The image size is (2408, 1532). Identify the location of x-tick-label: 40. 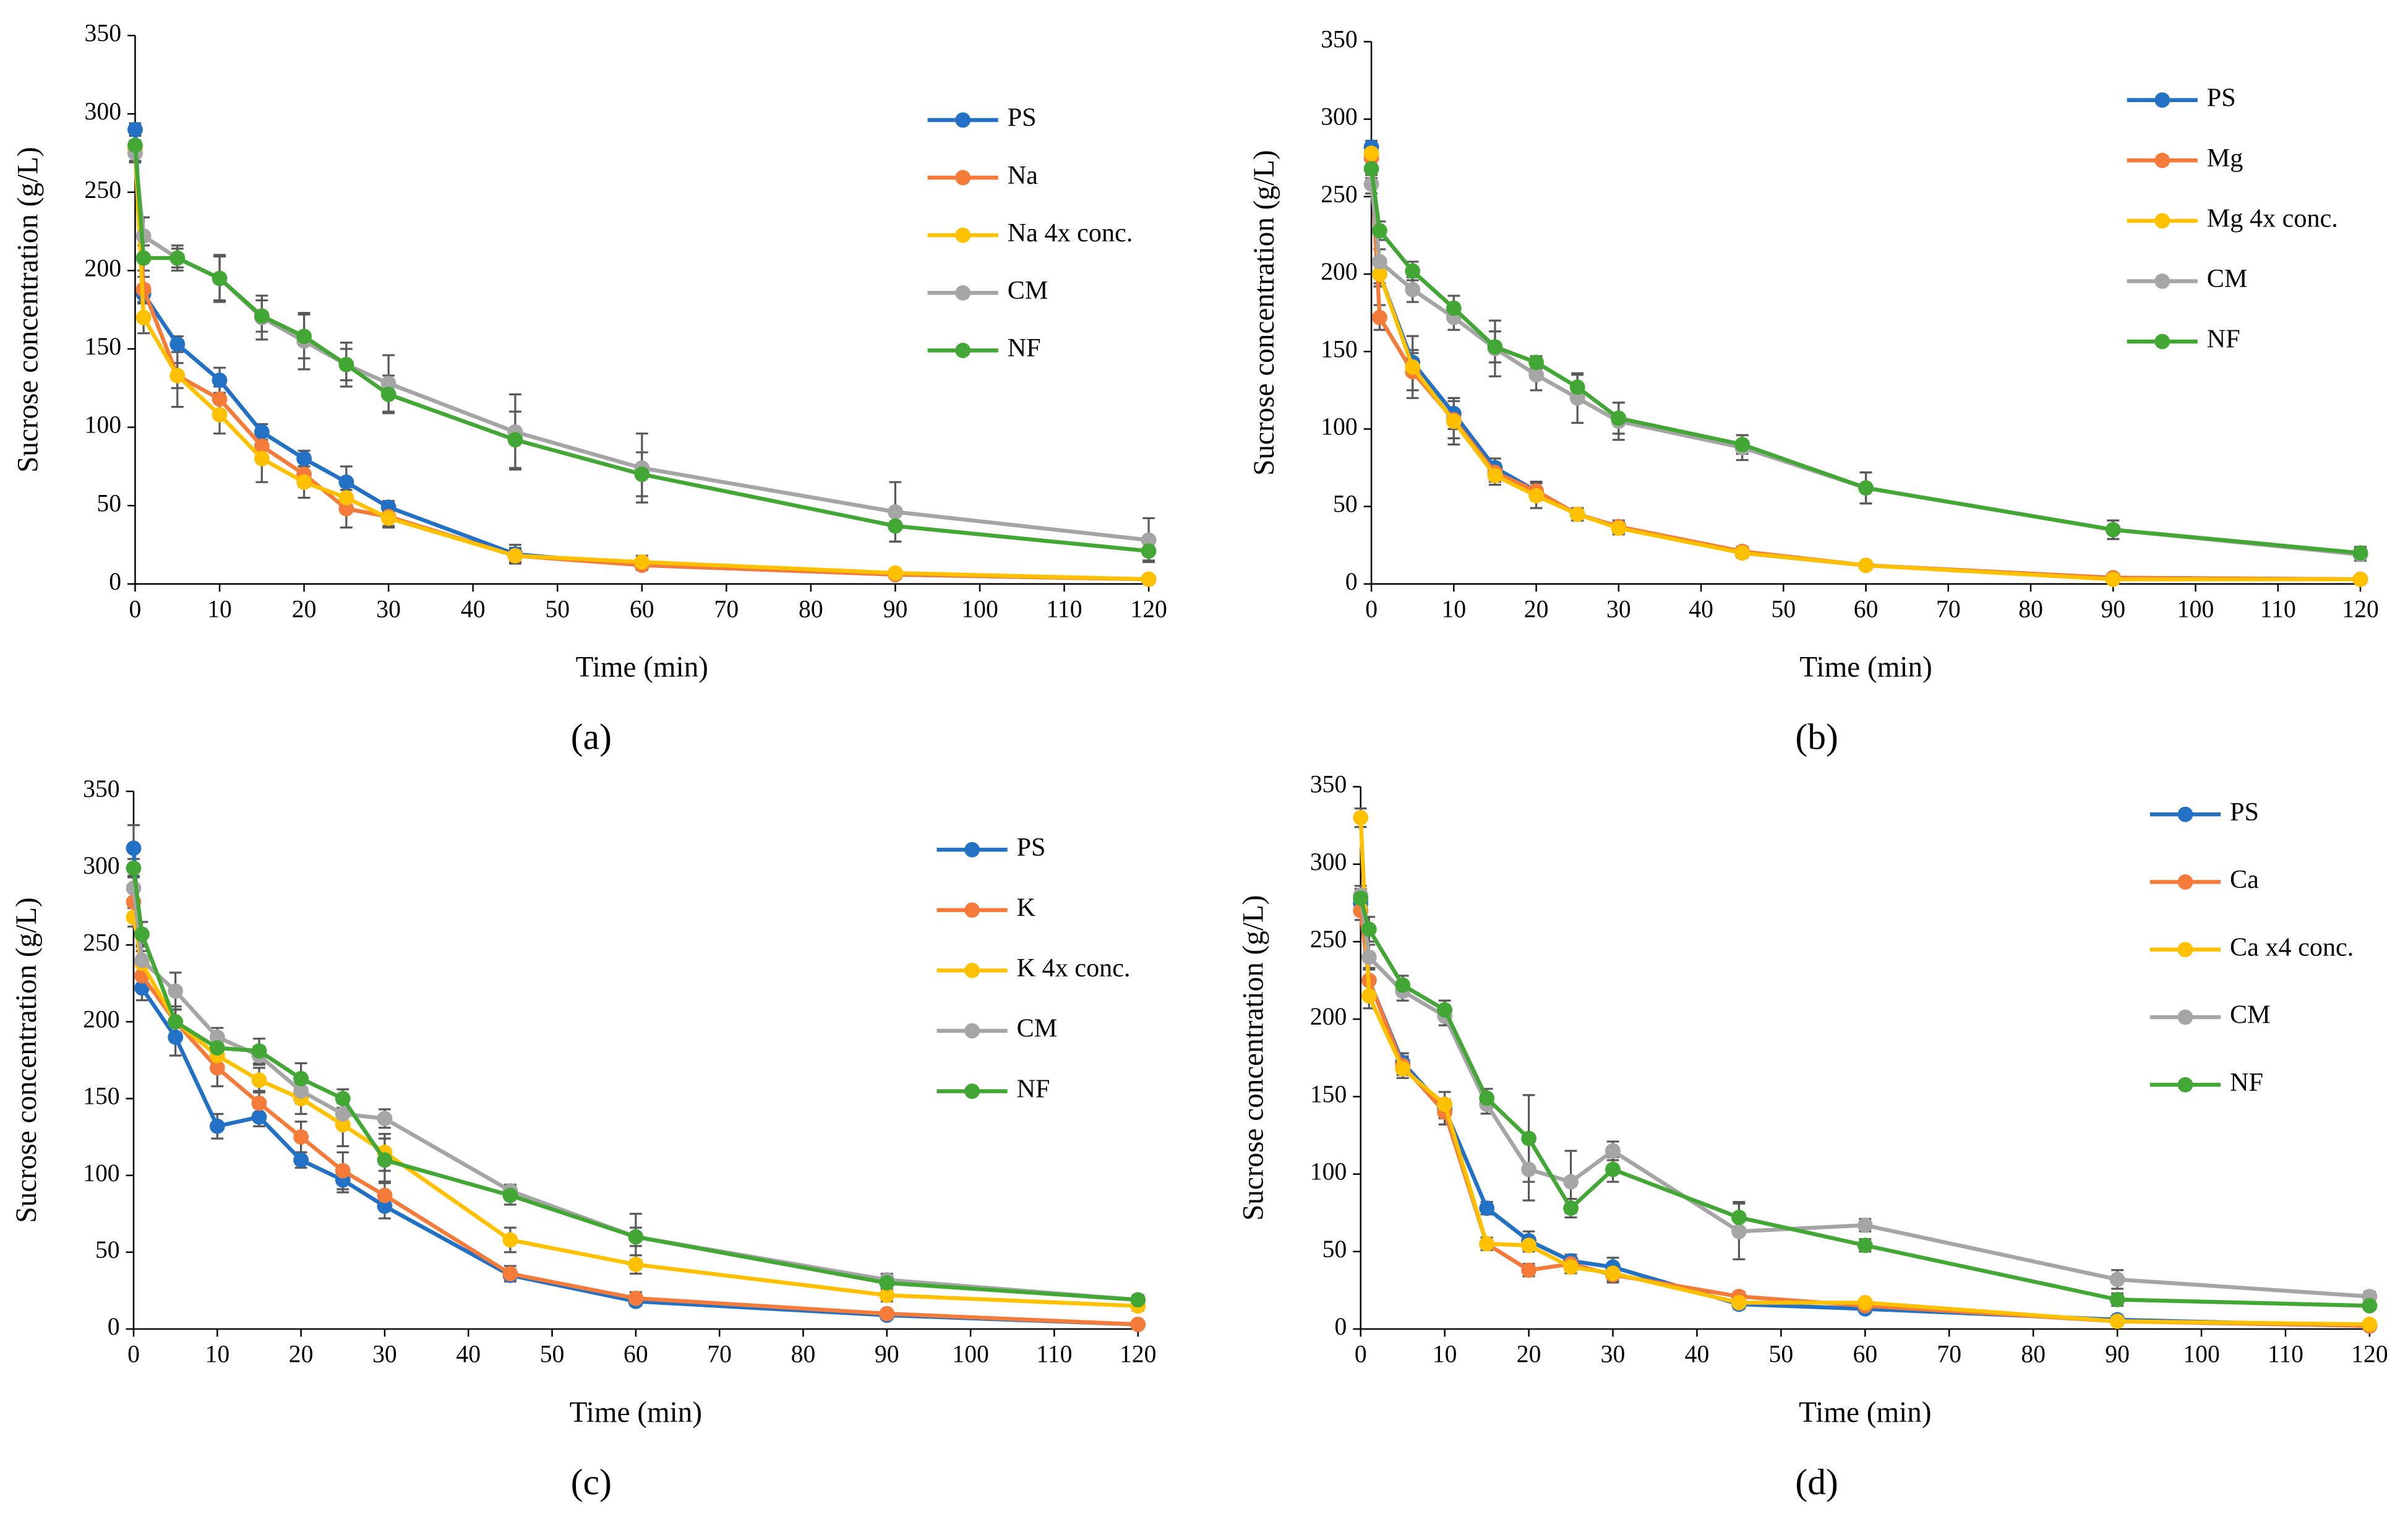
(1697, 1354).